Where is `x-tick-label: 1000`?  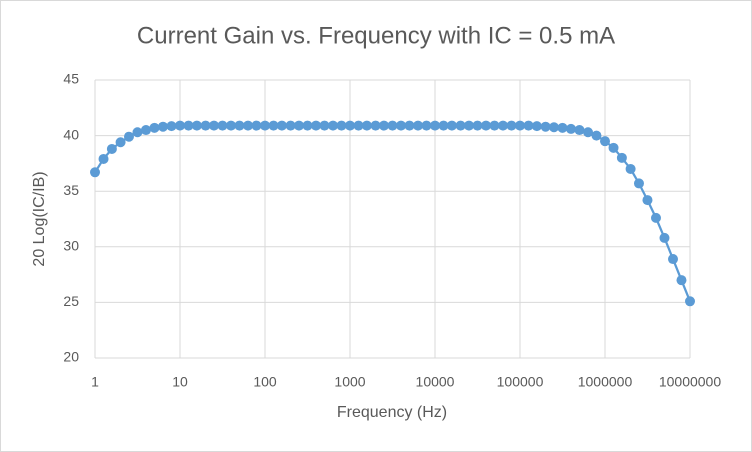 x-tick-label: 1000 is located at coordinates (349, 382).